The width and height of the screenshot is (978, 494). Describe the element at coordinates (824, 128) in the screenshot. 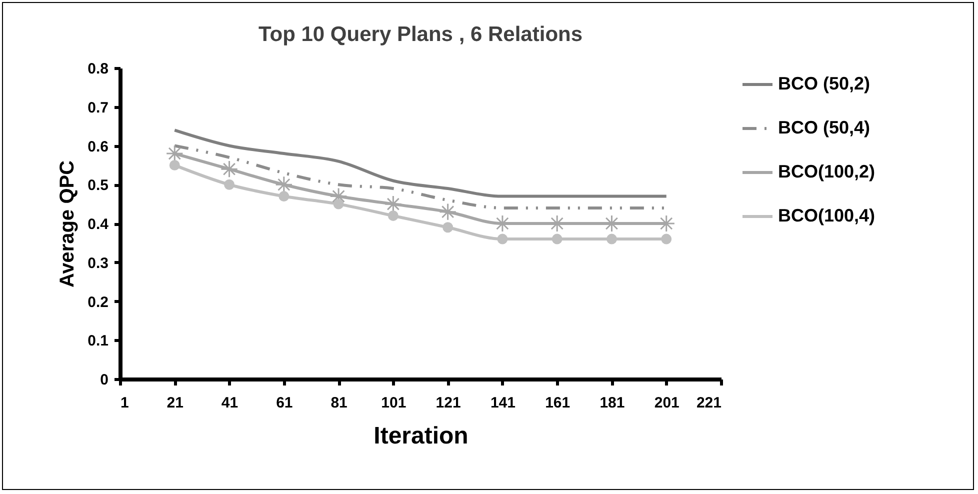

I see `legend-label: BCO (50,4)` at that location.